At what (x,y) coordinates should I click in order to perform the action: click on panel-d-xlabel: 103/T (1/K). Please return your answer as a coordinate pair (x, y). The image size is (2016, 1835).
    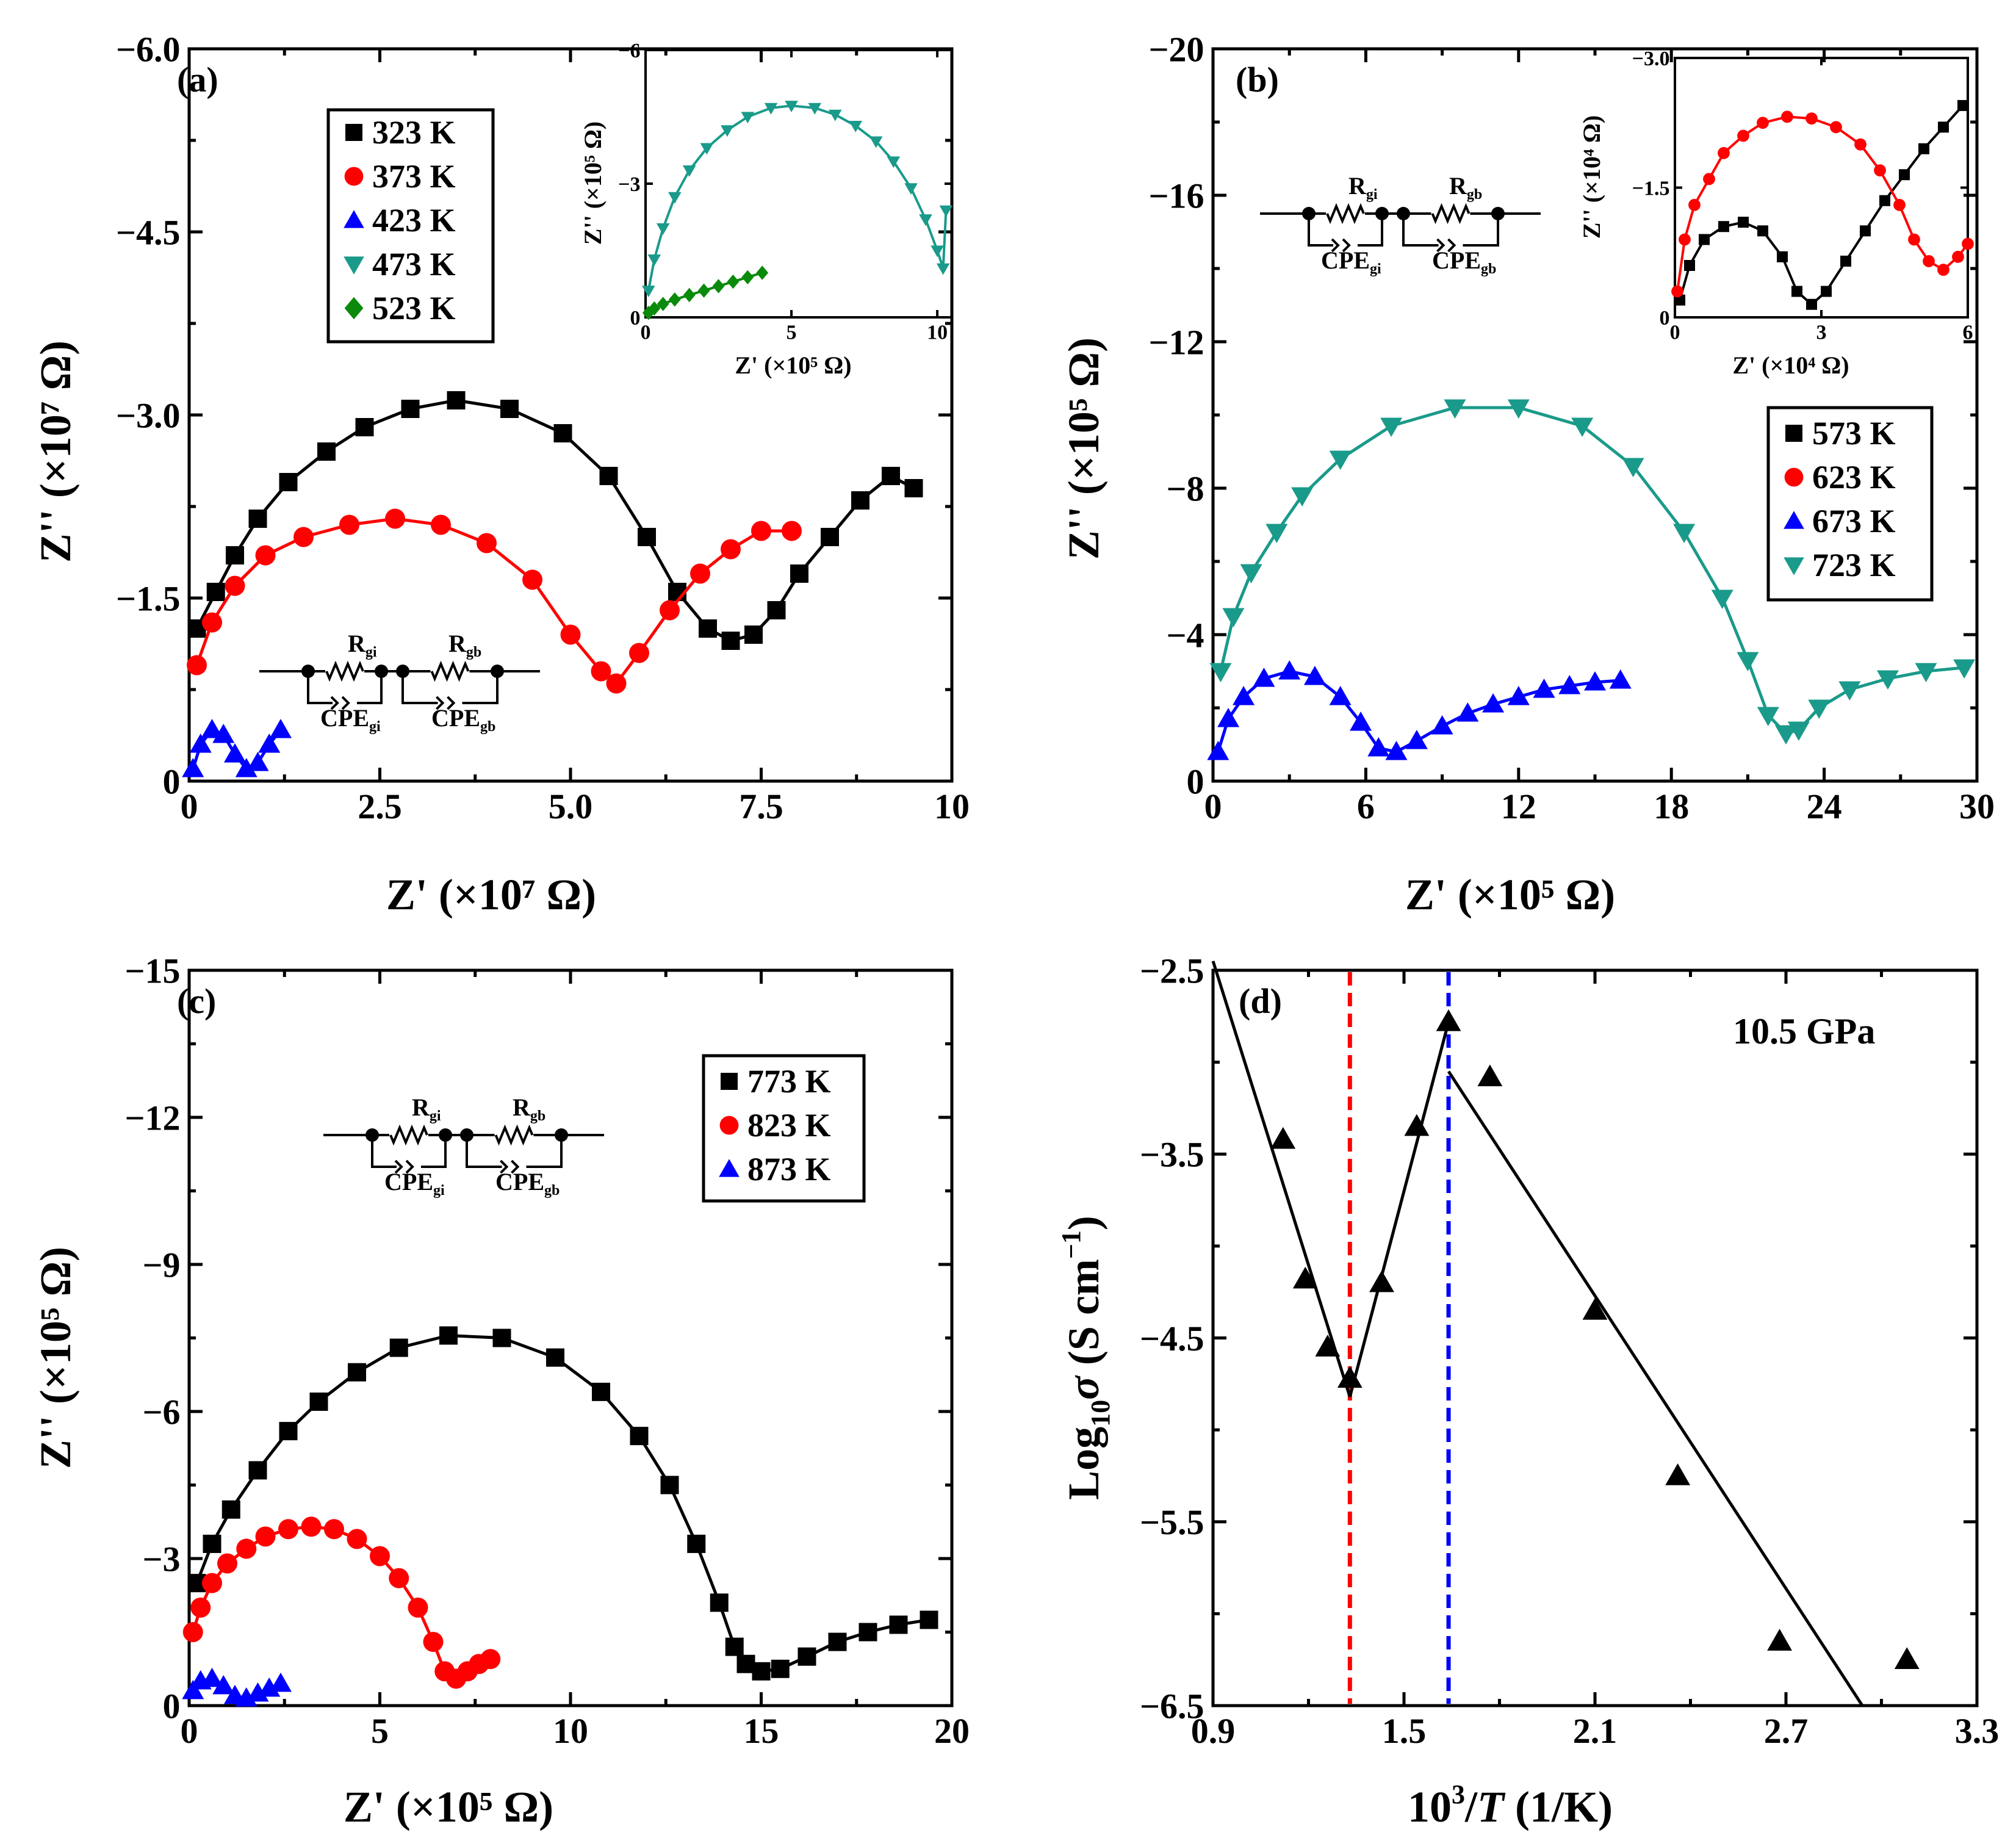
    Looking at the image, I should click on (1510, 1805).